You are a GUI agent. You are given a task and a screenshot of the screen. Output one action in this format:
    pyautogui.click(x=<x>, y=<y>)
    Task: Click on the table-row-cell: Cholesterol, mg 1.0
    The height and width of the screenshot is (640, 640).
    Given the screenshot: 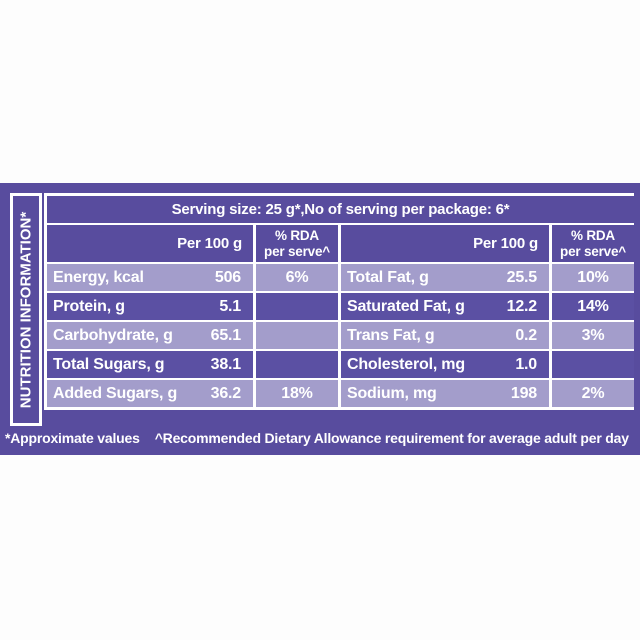 What is the action you would take?
    pyautogui.click(x=445, y=364)
    